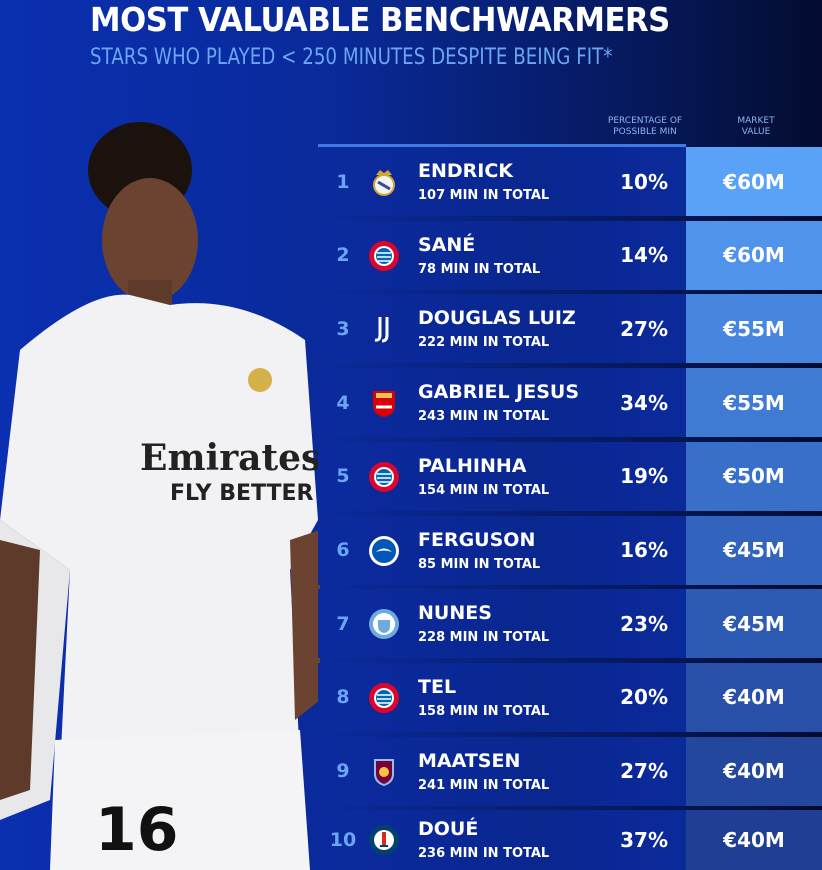 The image size is (822, 870). What do you see at coordinates (484, 785) in the screenshot?
I see `player-minutes: 241 MIN IN TOTAL` at bounding box center [484, 785].